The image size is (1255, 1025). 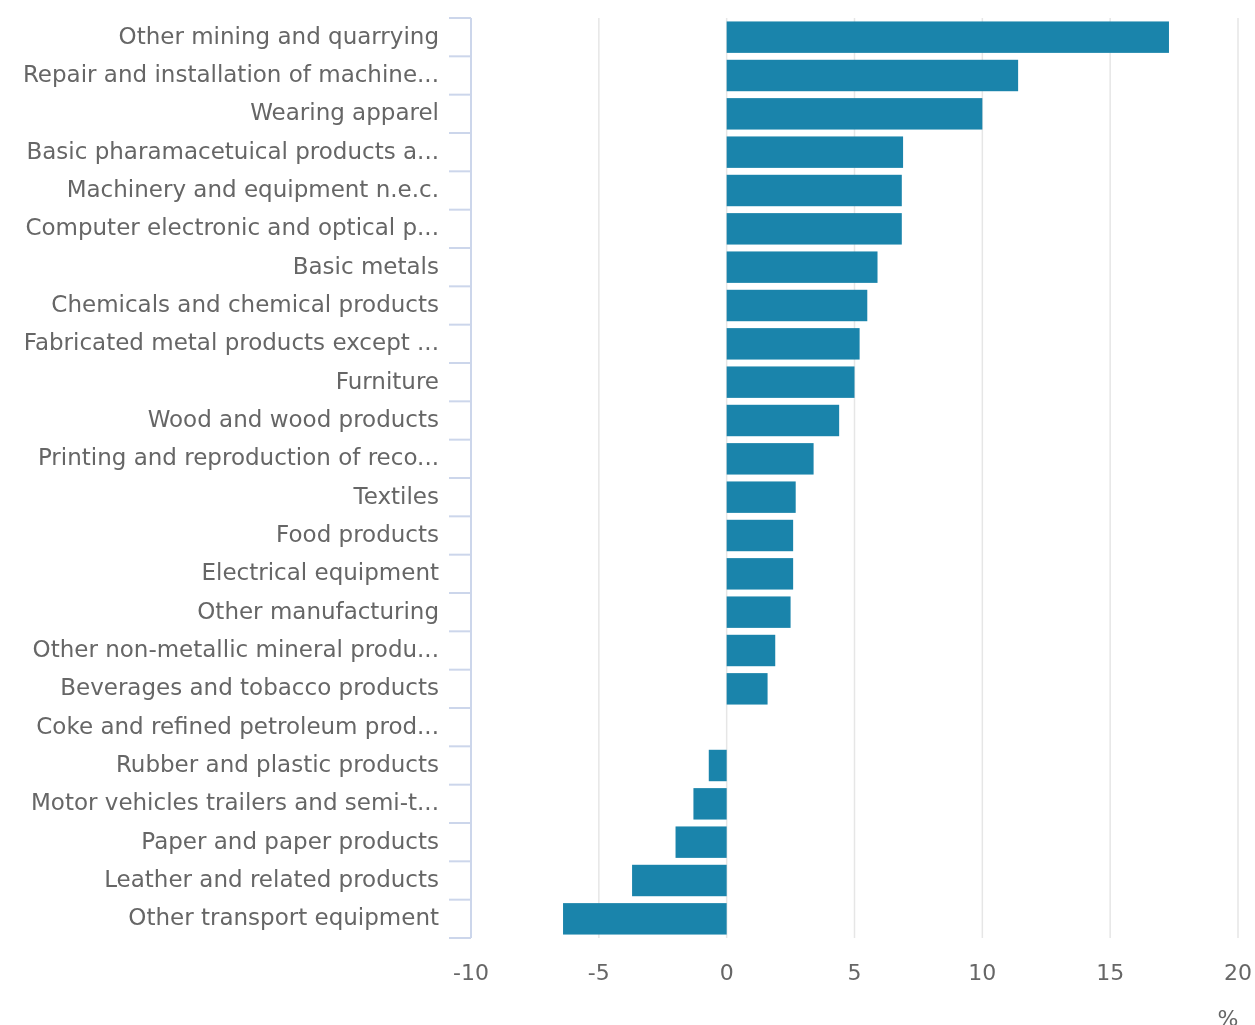 What do you see at coordinates (278, 35) in the screenshot?
I see `y-tick-label: Other mining and quarrying` at bounding box center [278, 35].